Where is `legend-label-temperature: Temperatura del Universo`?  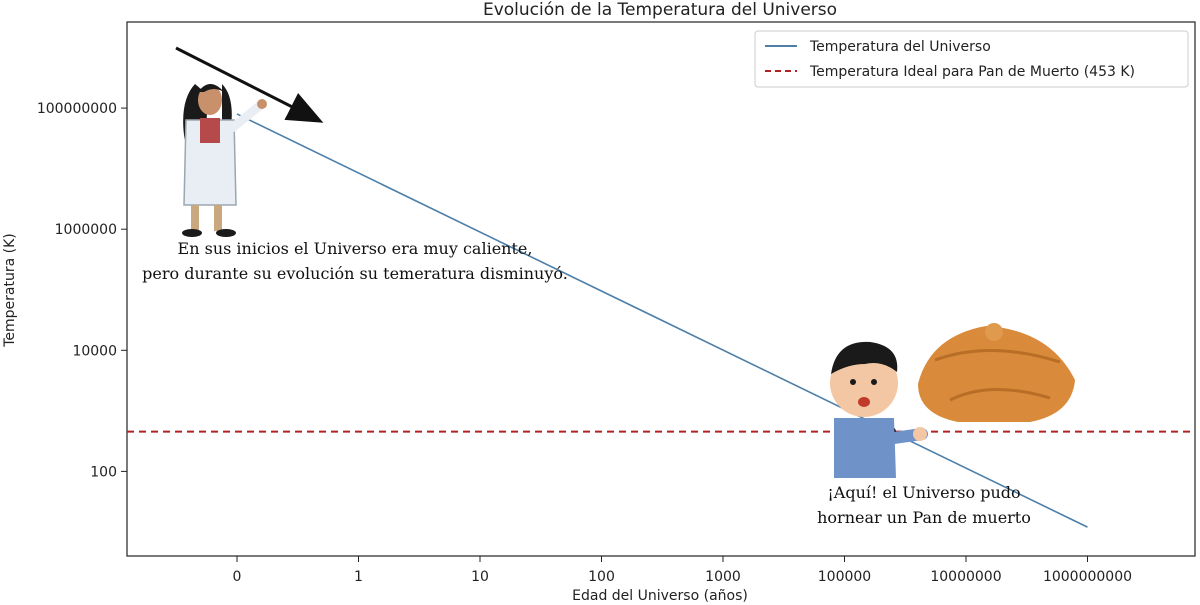 legend-label-temperature: Temperatura del Universo is located at coordinates (900, 47).